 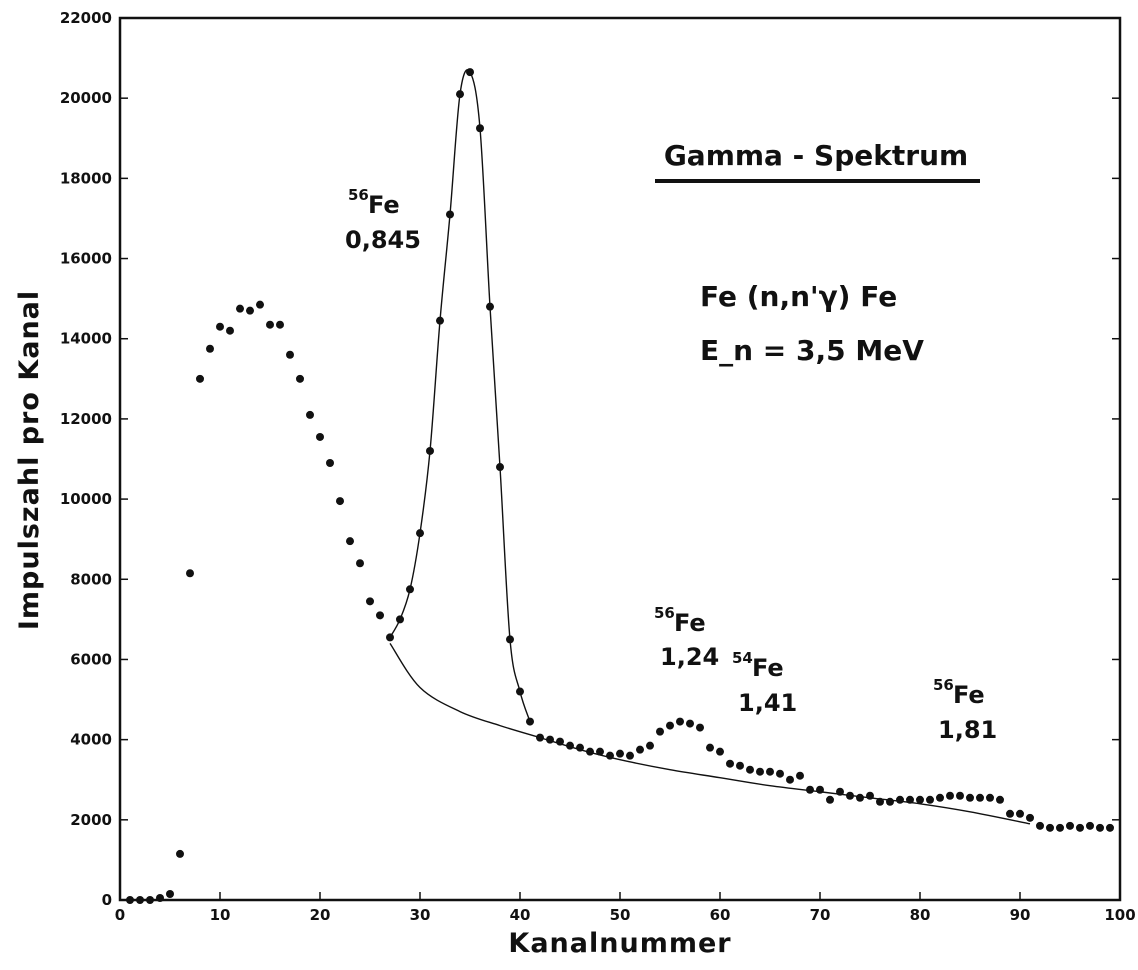 I want to click on y-tick-label: 16000, so click(x=86, y=259).